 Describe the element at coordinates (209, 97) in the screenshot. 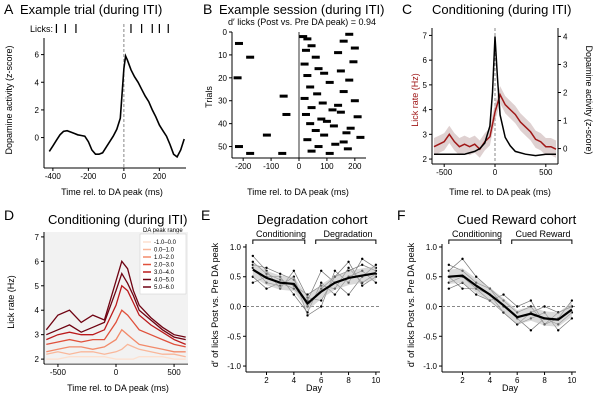

I see `ylabel-b: Trials` at that location.